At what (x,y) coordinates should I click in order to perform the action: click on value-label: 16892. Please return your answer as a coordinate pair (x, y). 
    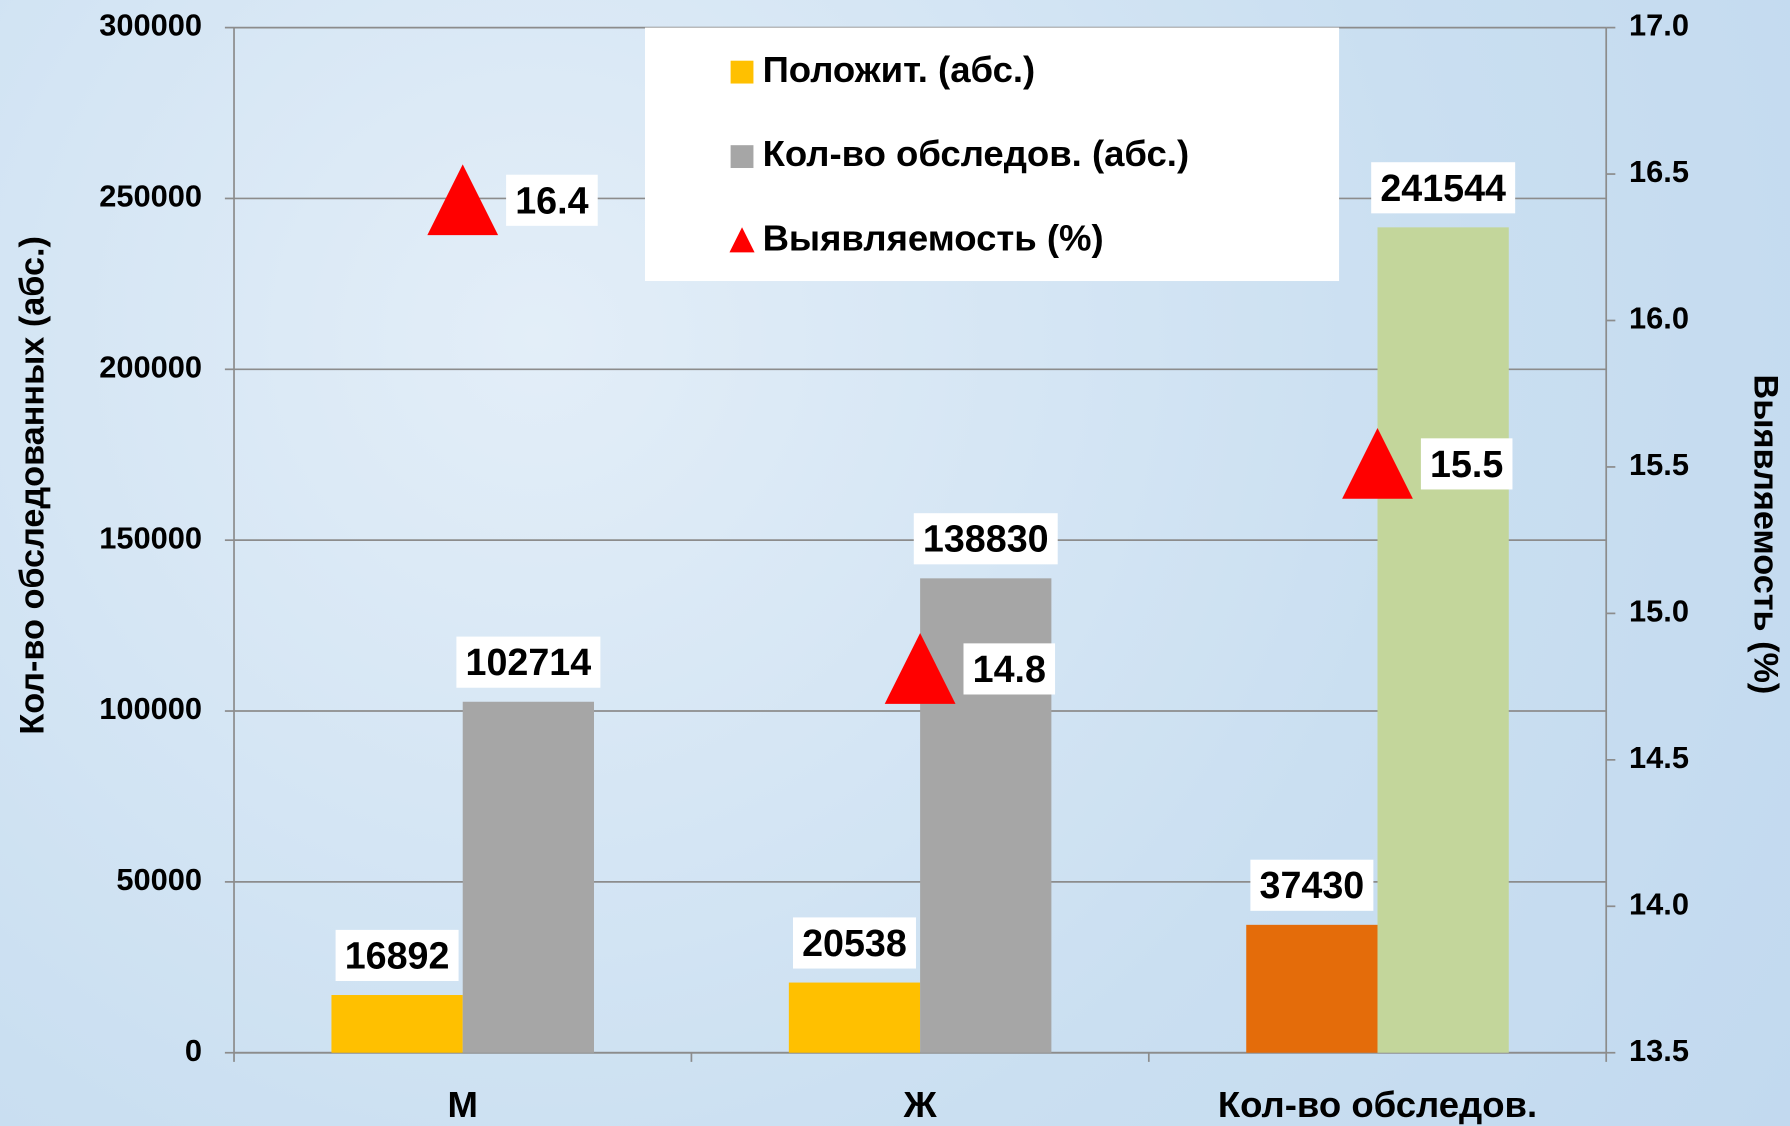
    Looking at the image, I should click on (397, 955).